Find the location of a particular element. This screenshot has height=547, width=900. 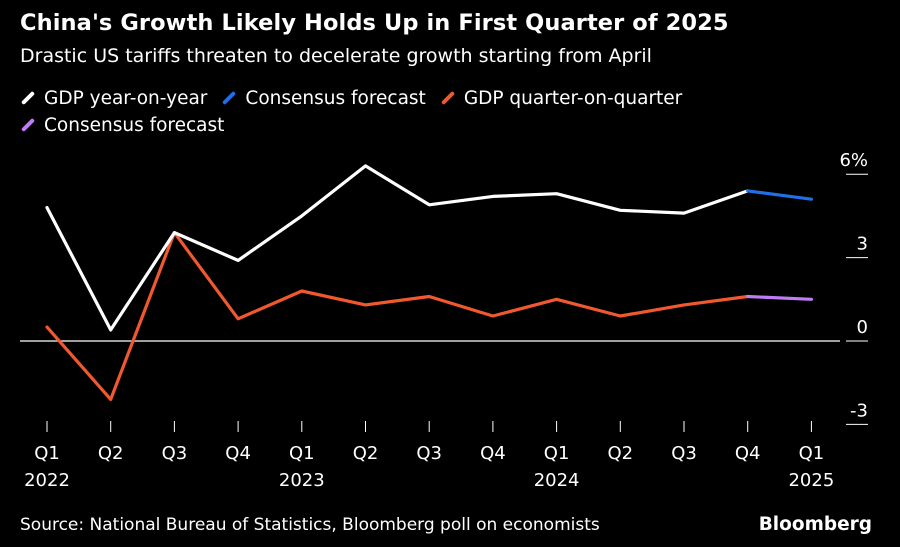

legend-item-gdp-qoq: GDP quarter-on-quarter is located at coordinates (561, 98).